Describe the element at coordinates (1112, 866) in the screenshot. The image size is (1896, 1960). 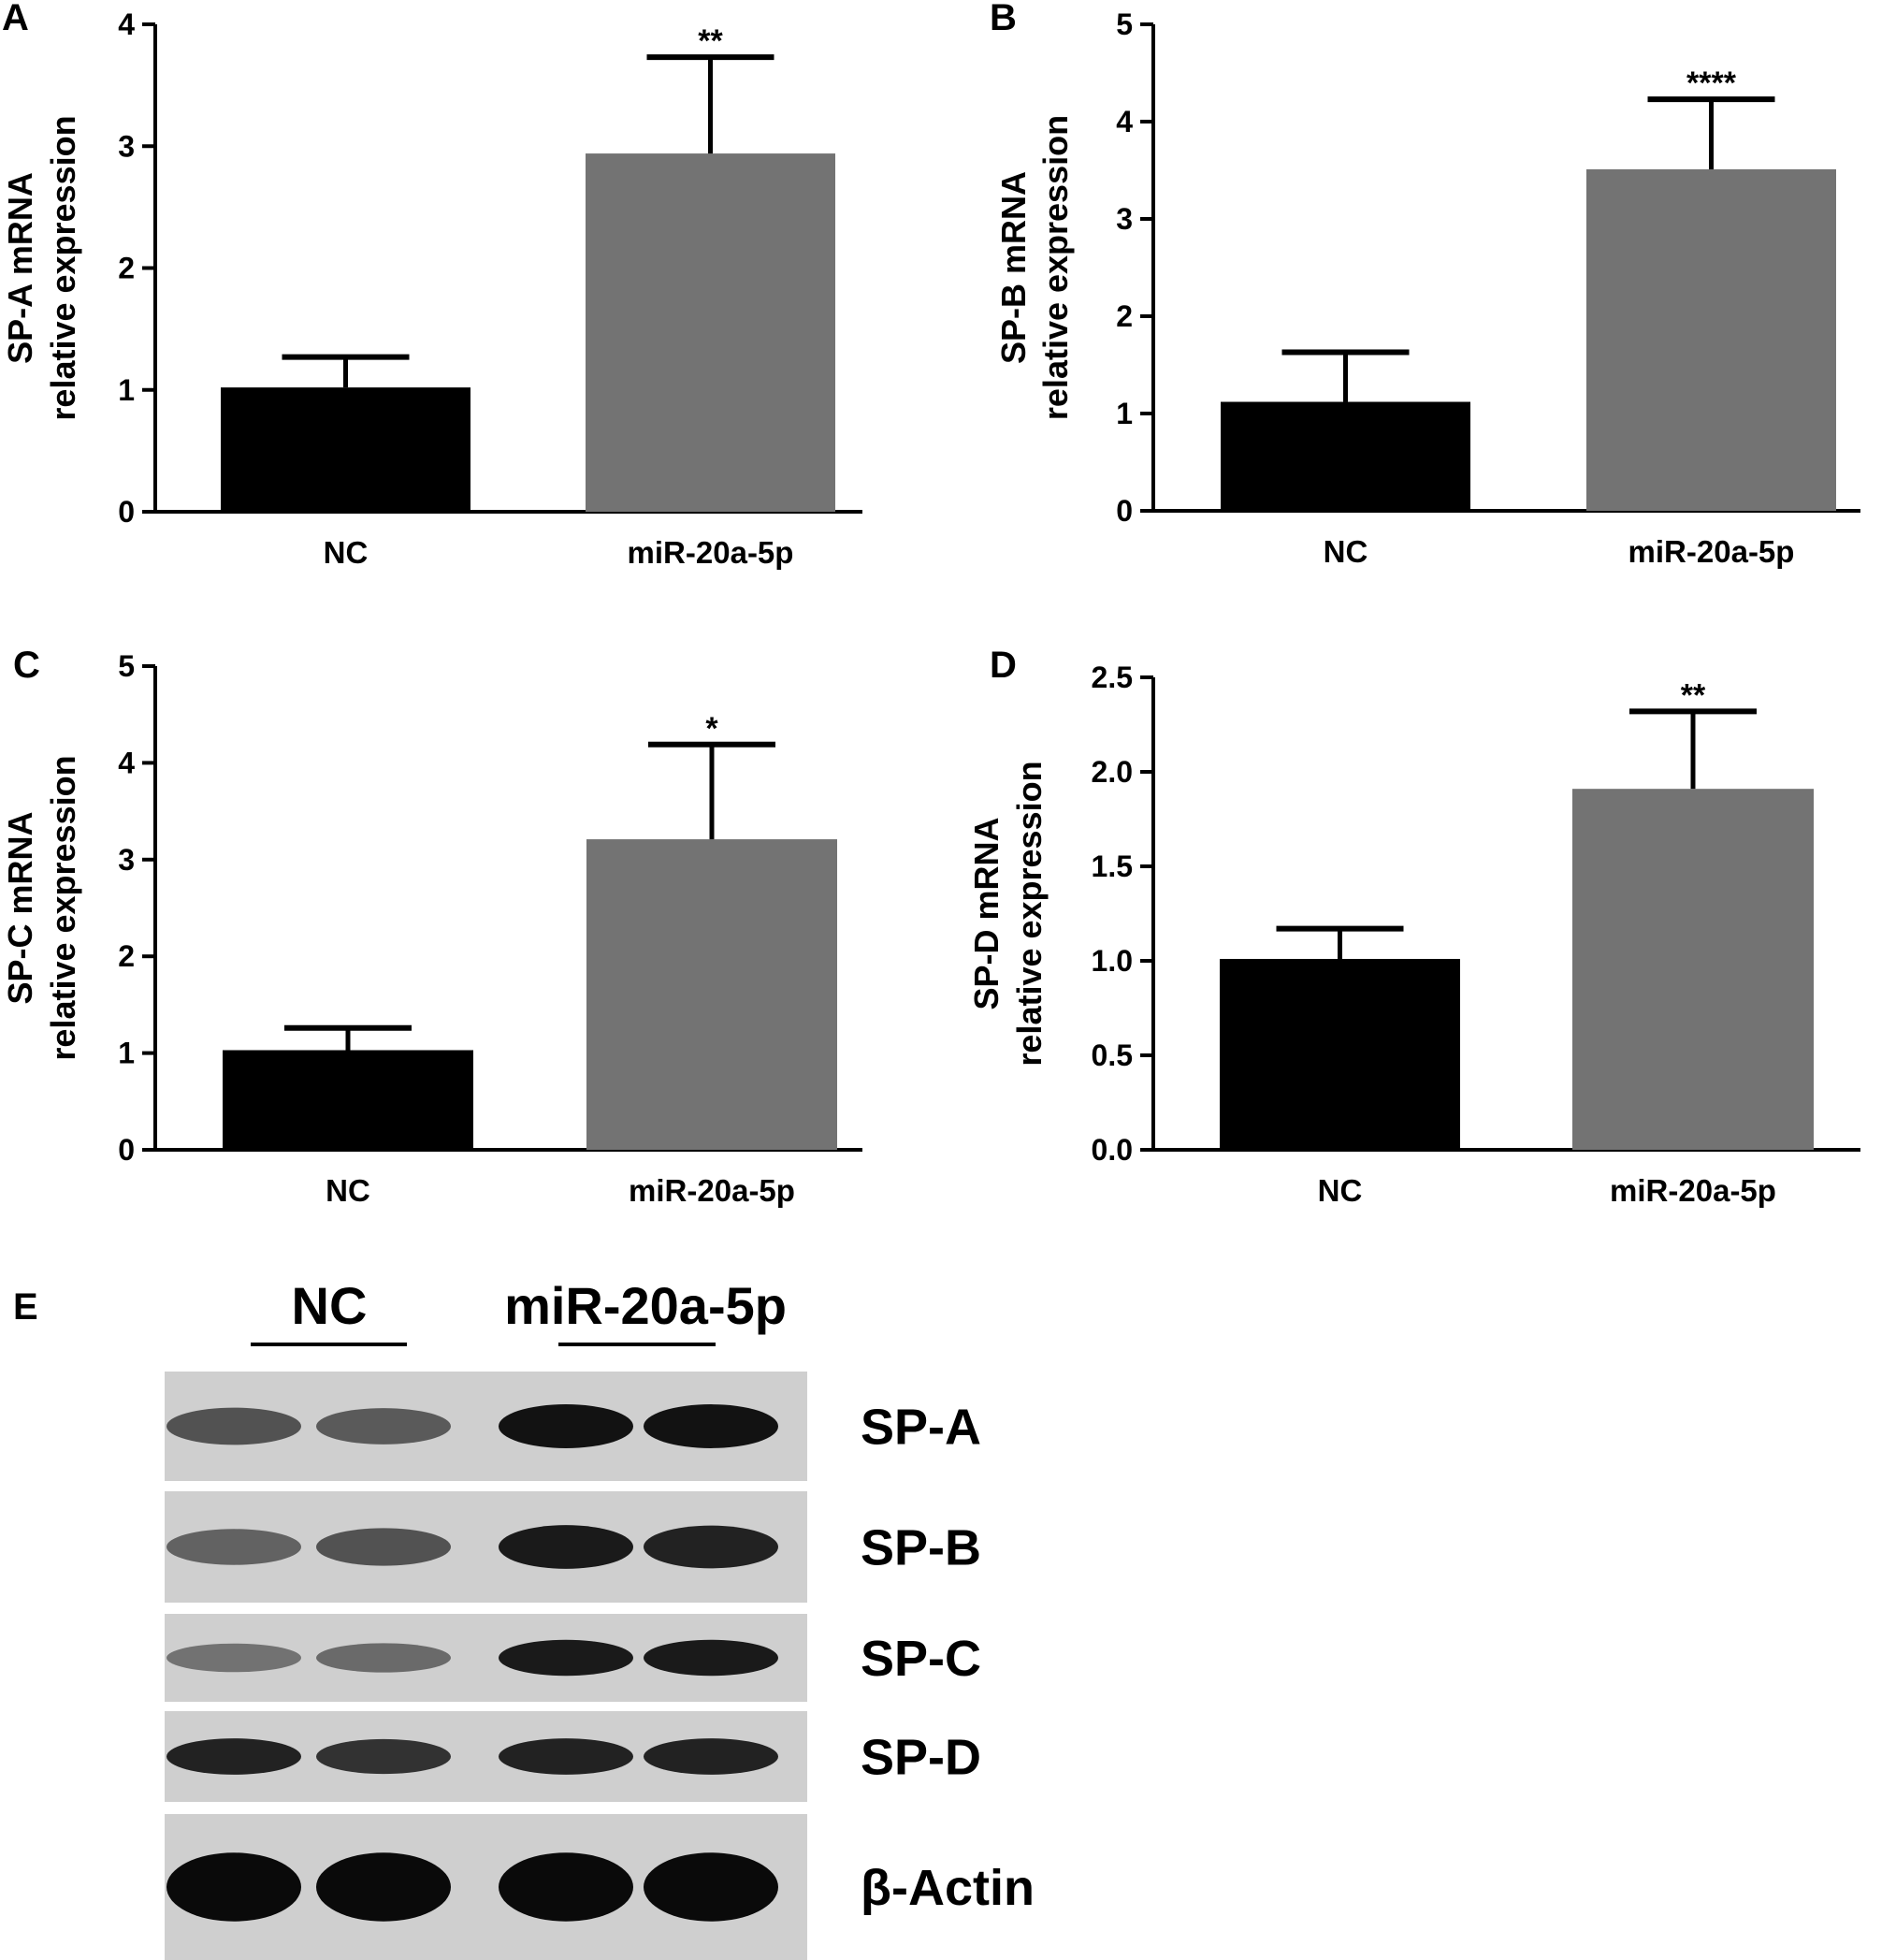
I see `y-tick-label: 1.5` at that location.